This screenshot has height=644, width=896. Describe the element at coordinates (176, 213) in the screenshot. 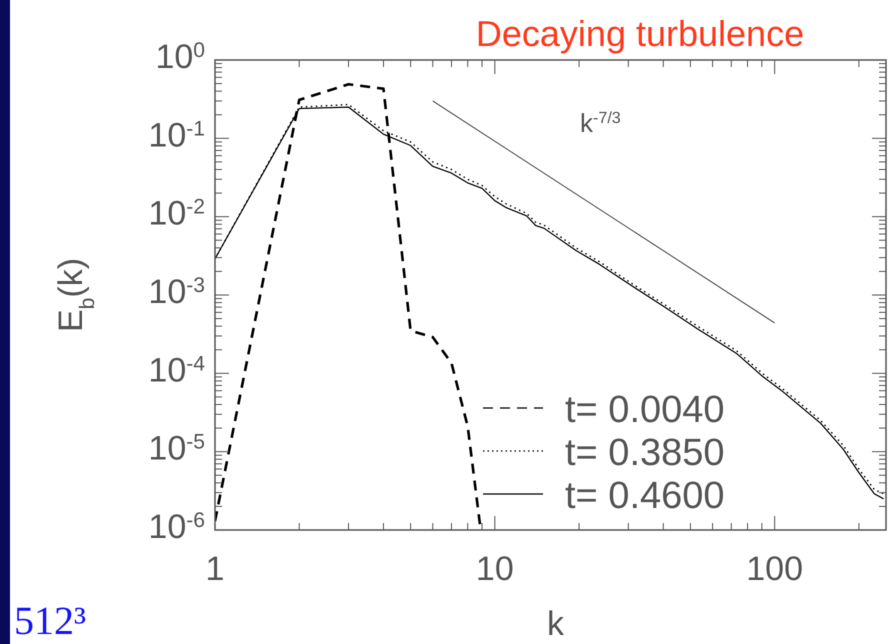

I see `y-tick-label: 10$^{-2}$` at that location.